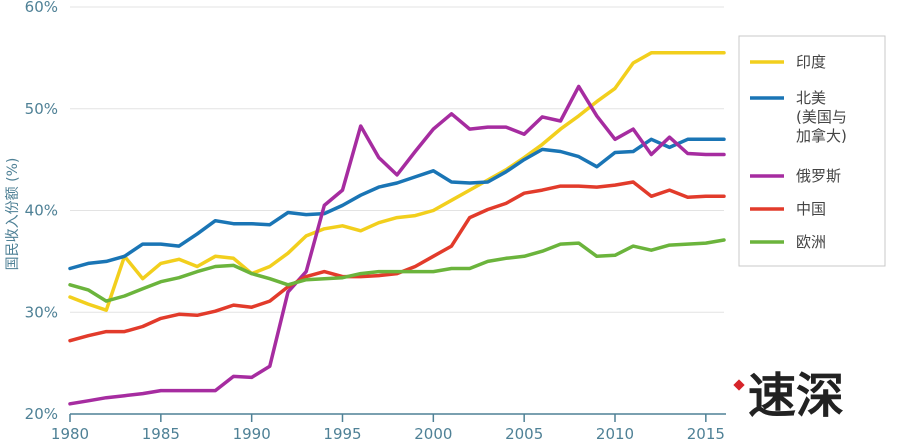 This screenshot has height=444, width=900. What do you see at coordinates (615, 434) in the screenshot?
I see `x-tick-label: 2010` at bounding box center [615, 434].